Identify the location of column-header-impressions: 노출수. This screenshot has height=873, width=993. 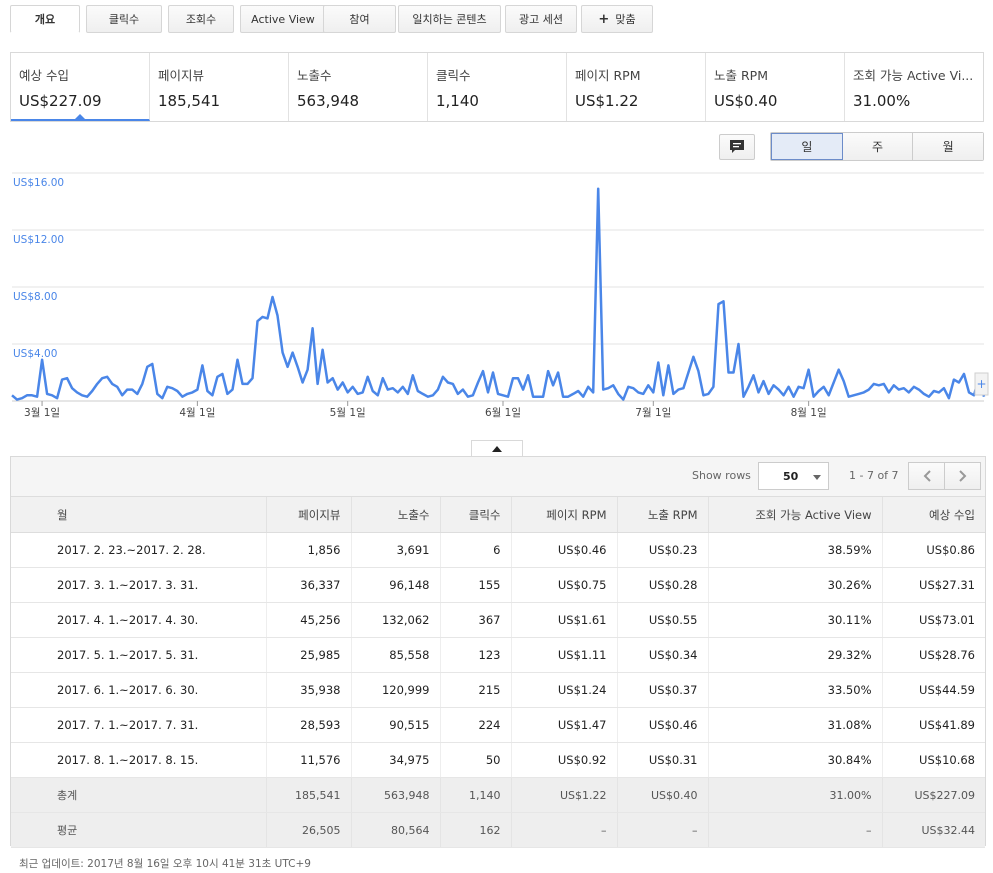
(395, 514).